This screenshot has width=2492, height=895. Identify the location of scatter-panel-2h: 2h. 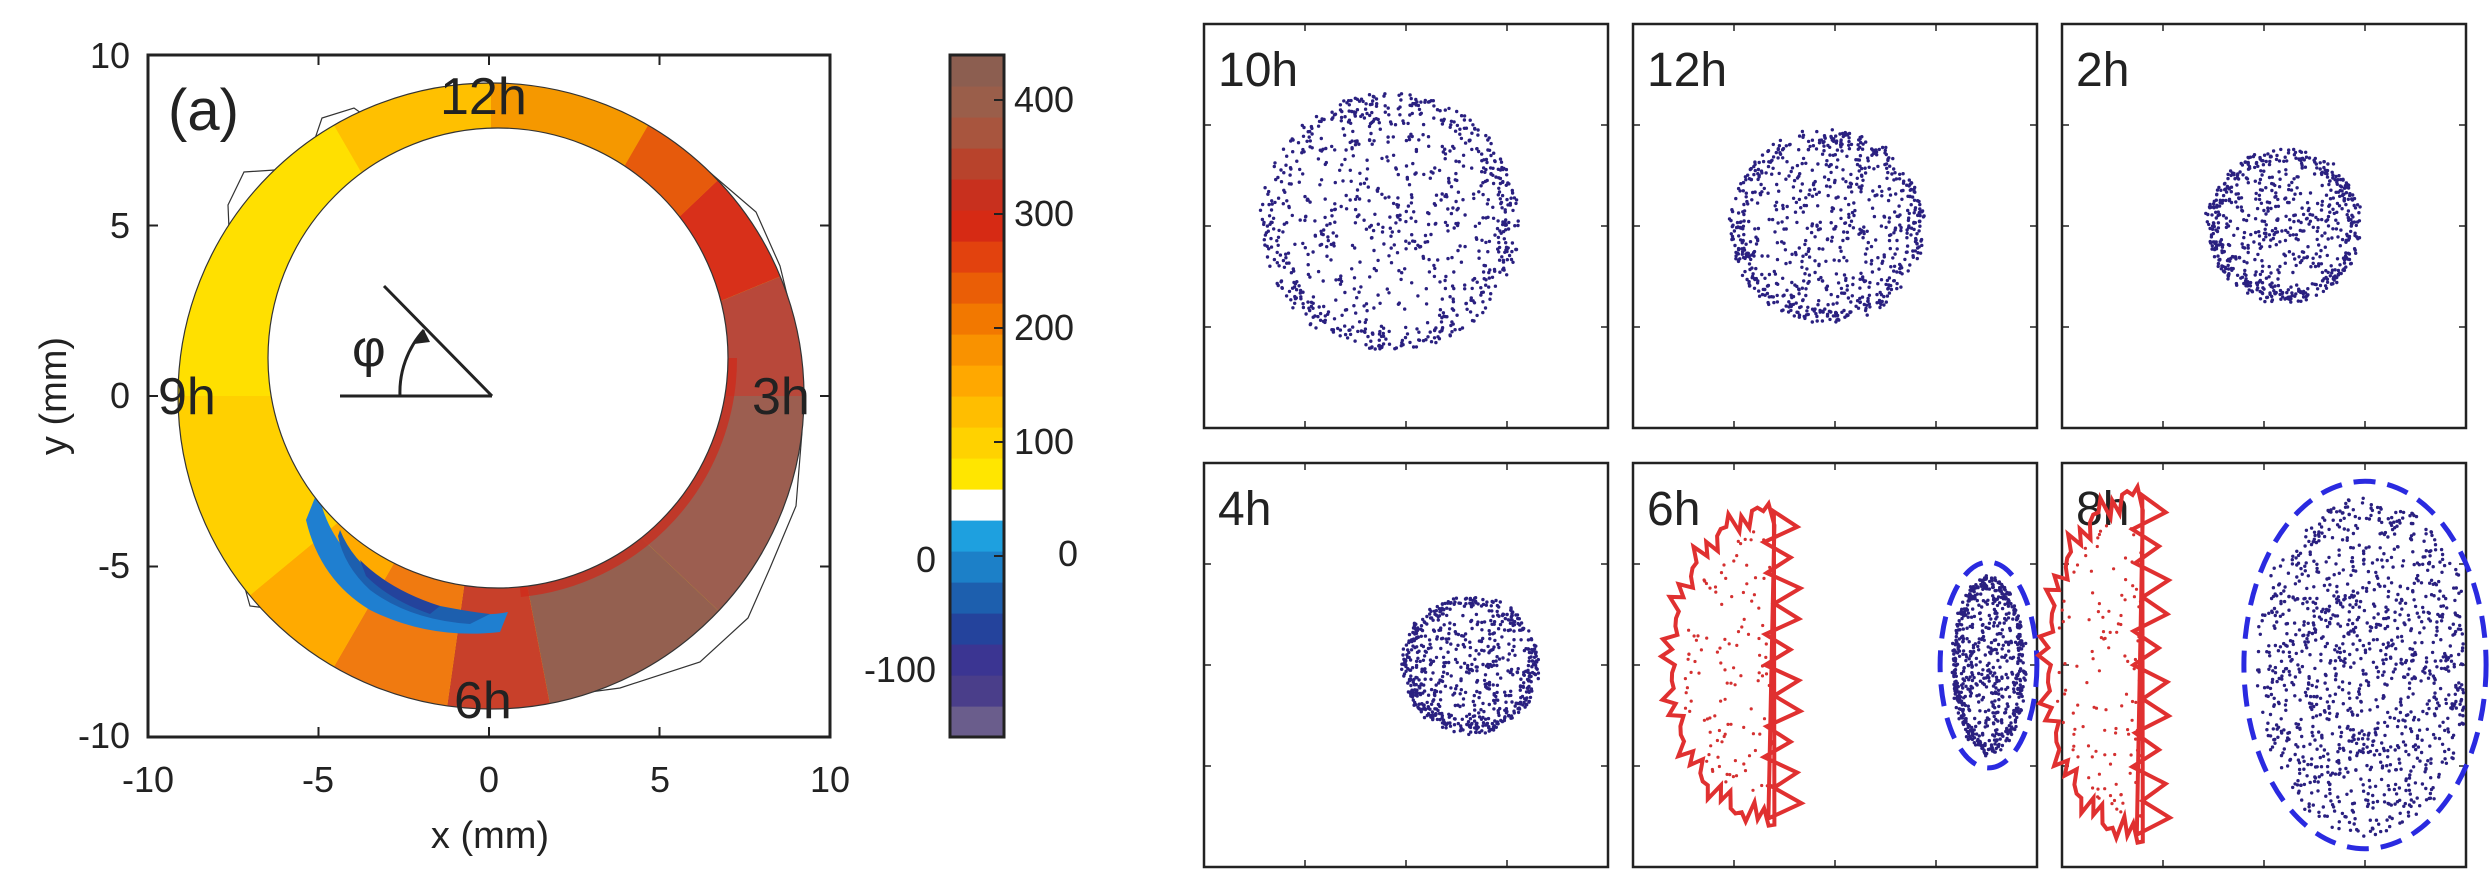
(2264, 226).